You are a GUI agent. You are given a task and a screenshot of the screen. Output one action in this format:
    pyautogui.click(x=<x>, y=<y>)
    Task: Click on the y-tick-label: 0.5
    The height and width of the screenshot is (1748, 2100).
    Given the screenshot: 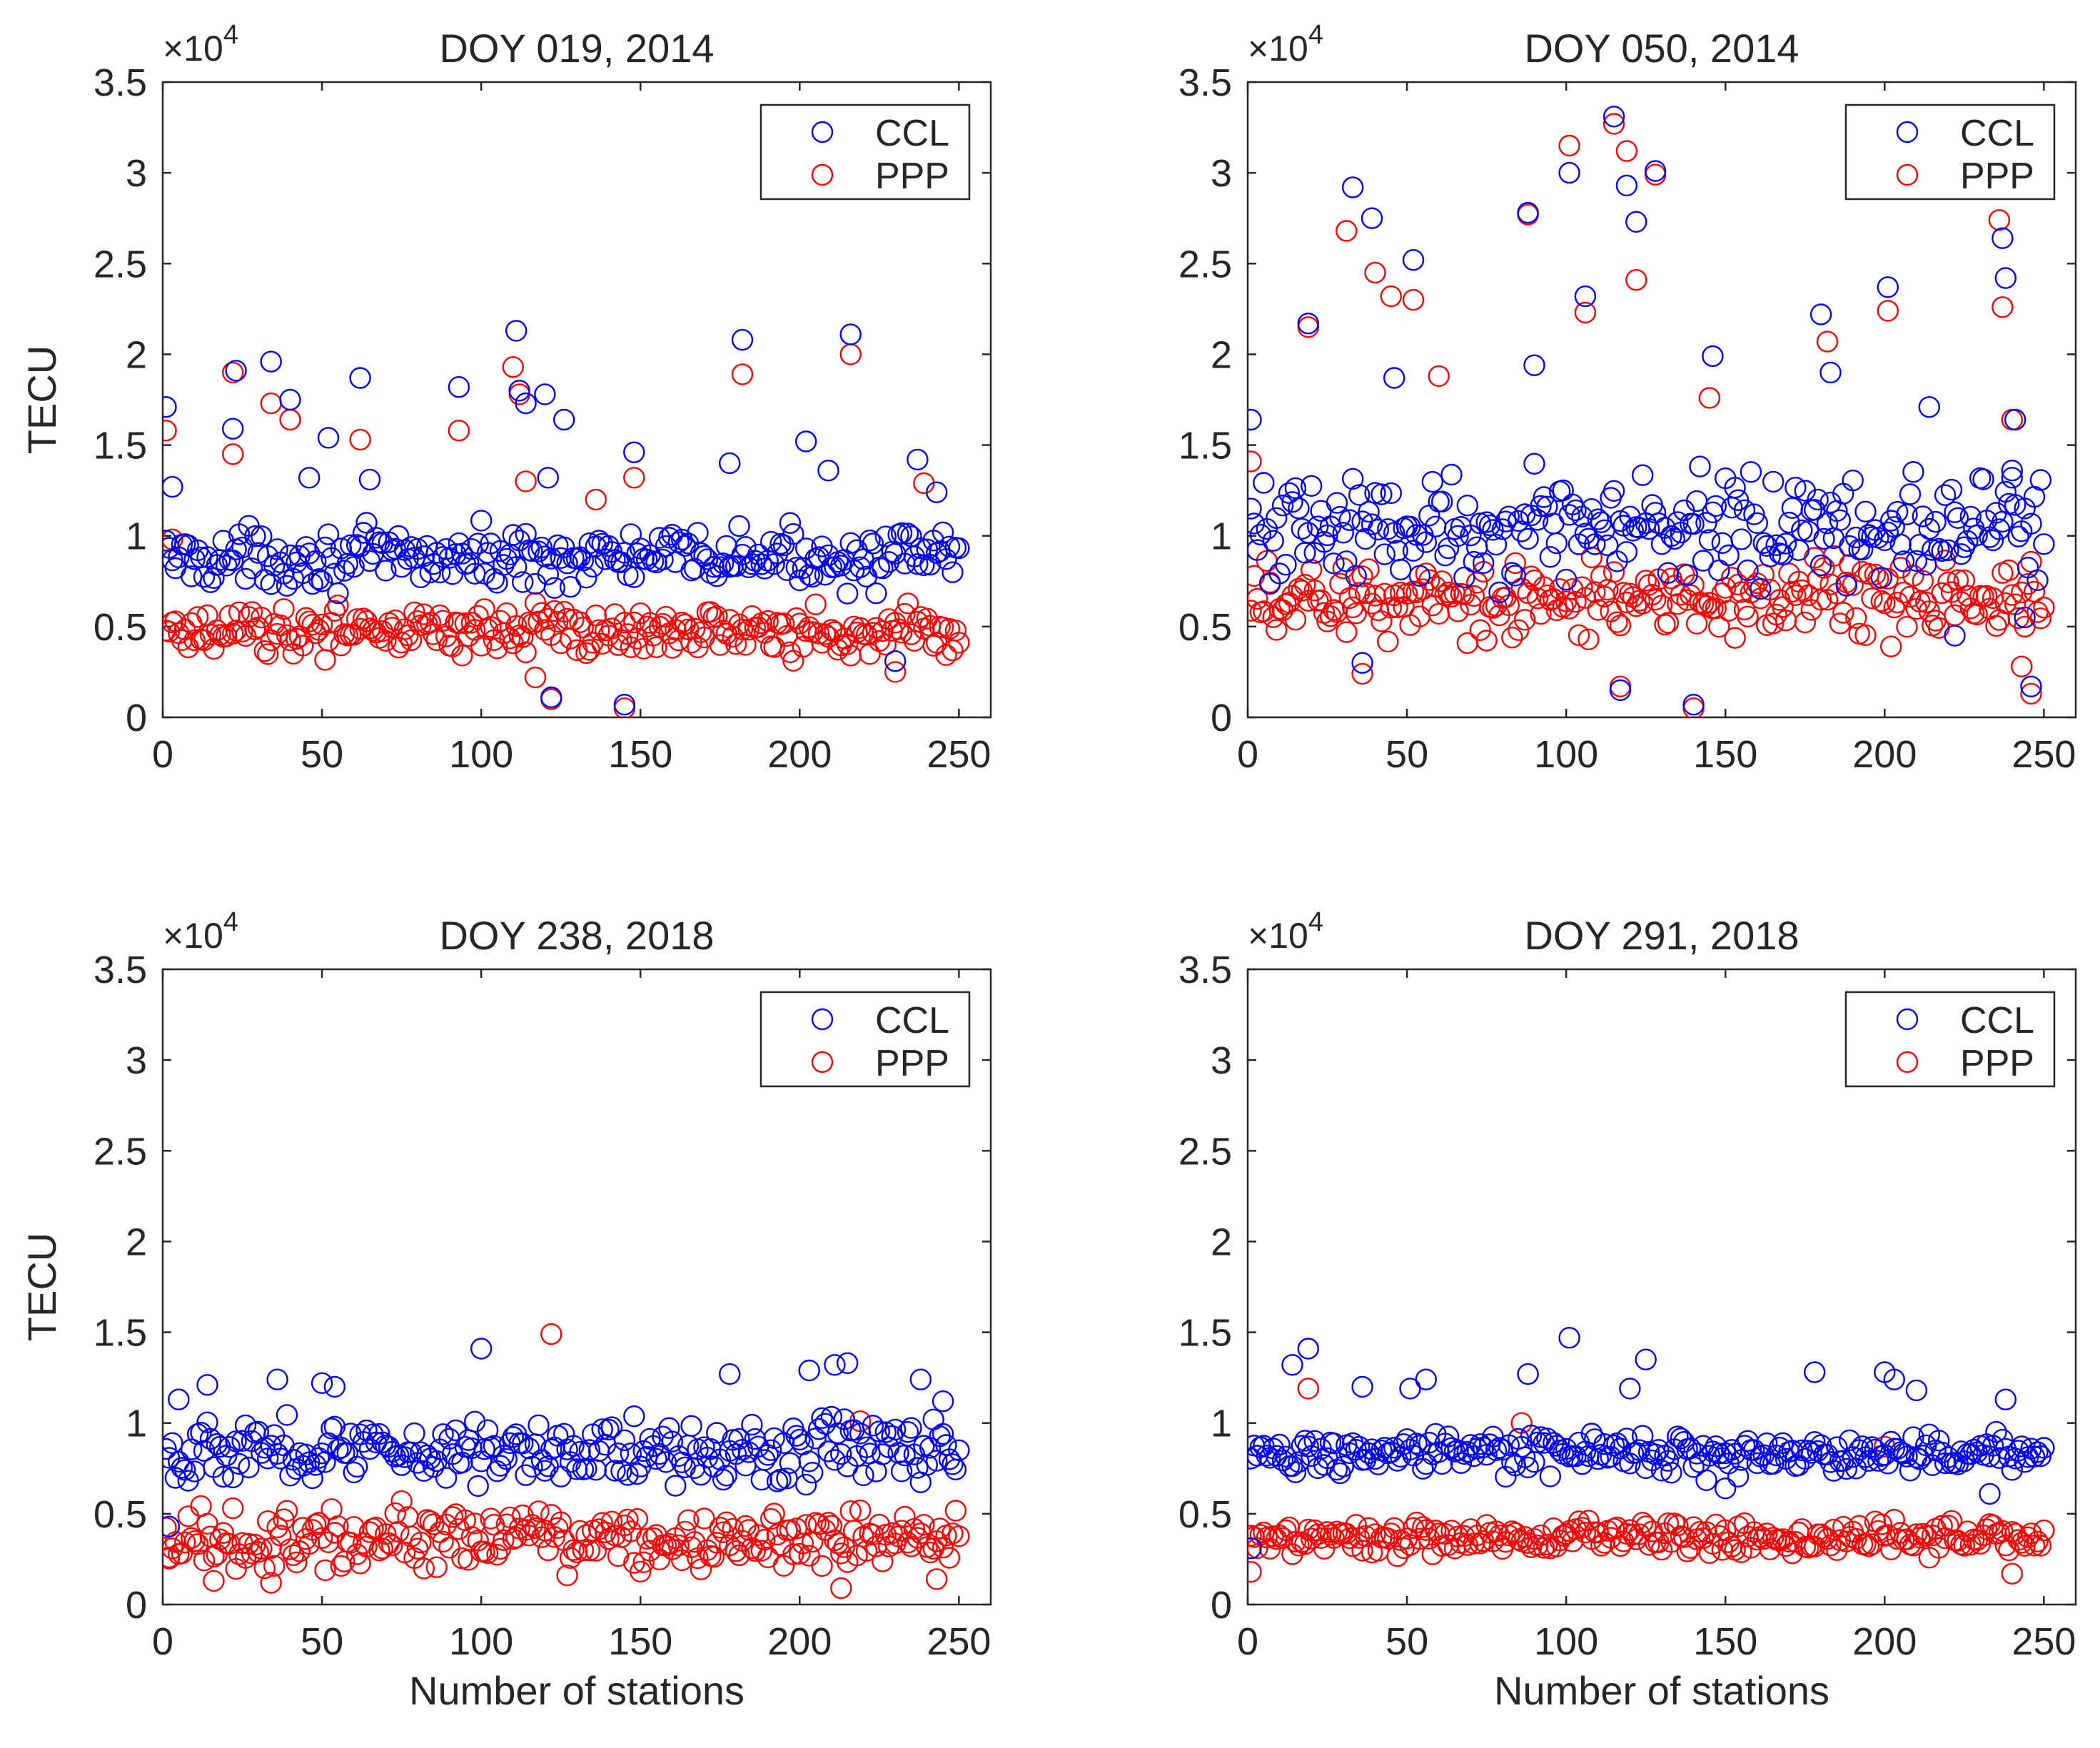 What is the action you would take?
    pyautogui.click(x=120, y=1514)
    